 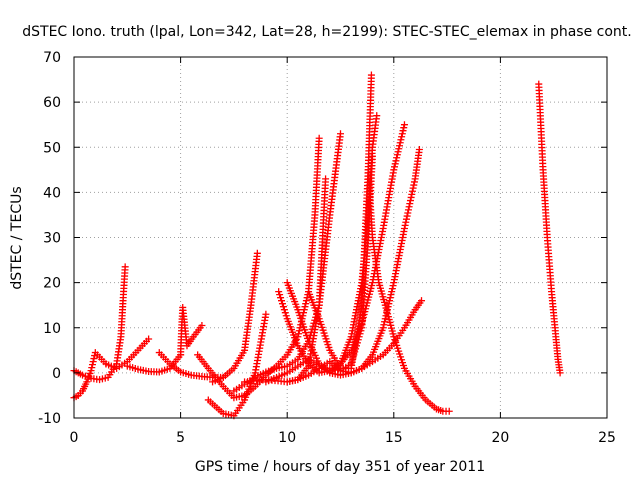 I want to click on y-tick-label: 30, so click(x=52, y=239).